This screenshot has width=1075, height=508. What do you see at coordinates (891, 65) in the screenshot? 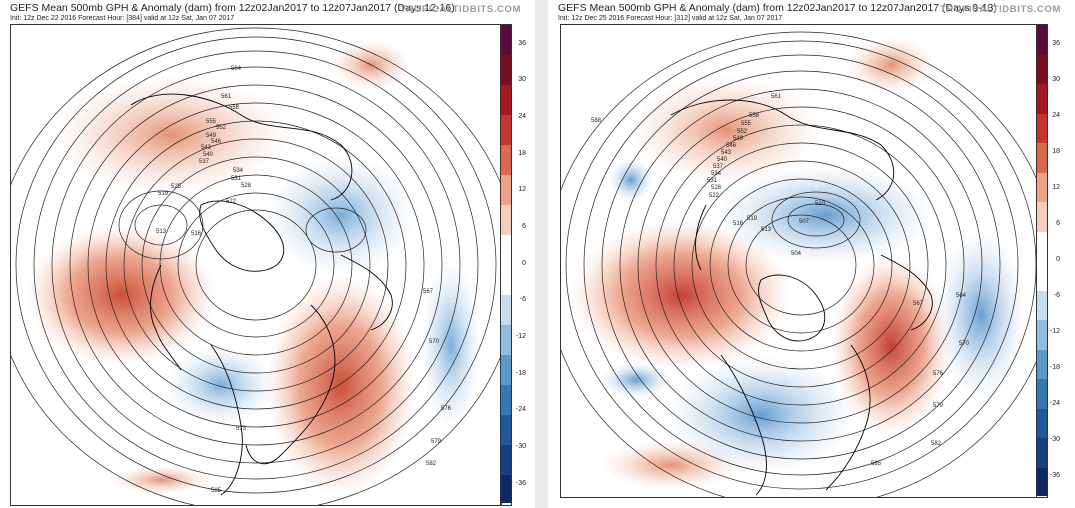
I see `warm-anomaly-north` at bounding box center [891, 65].